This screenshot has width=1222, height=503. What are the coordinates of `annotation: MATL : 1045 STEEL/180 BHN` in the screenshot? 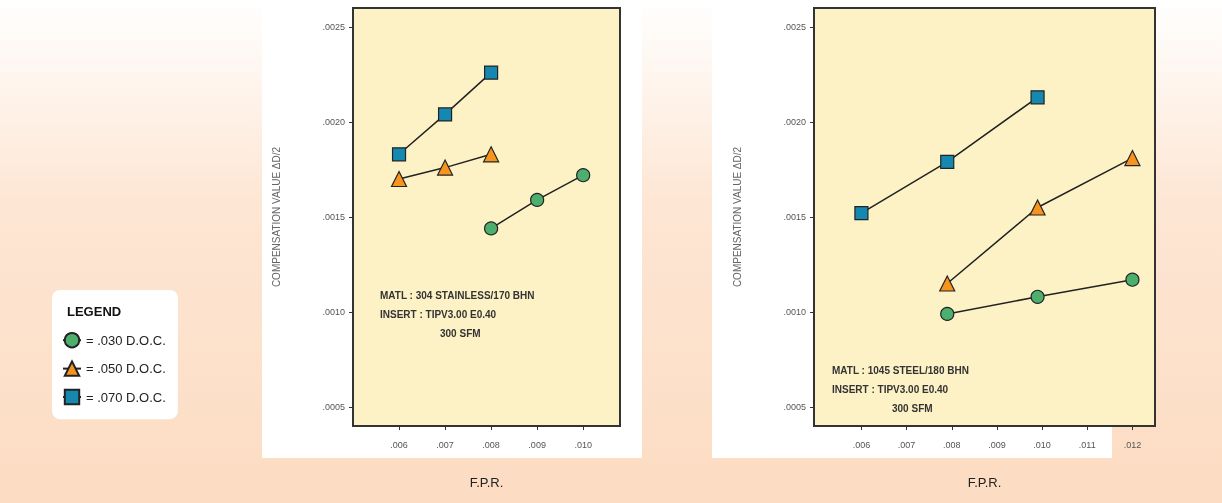 It's located at (900, 370).